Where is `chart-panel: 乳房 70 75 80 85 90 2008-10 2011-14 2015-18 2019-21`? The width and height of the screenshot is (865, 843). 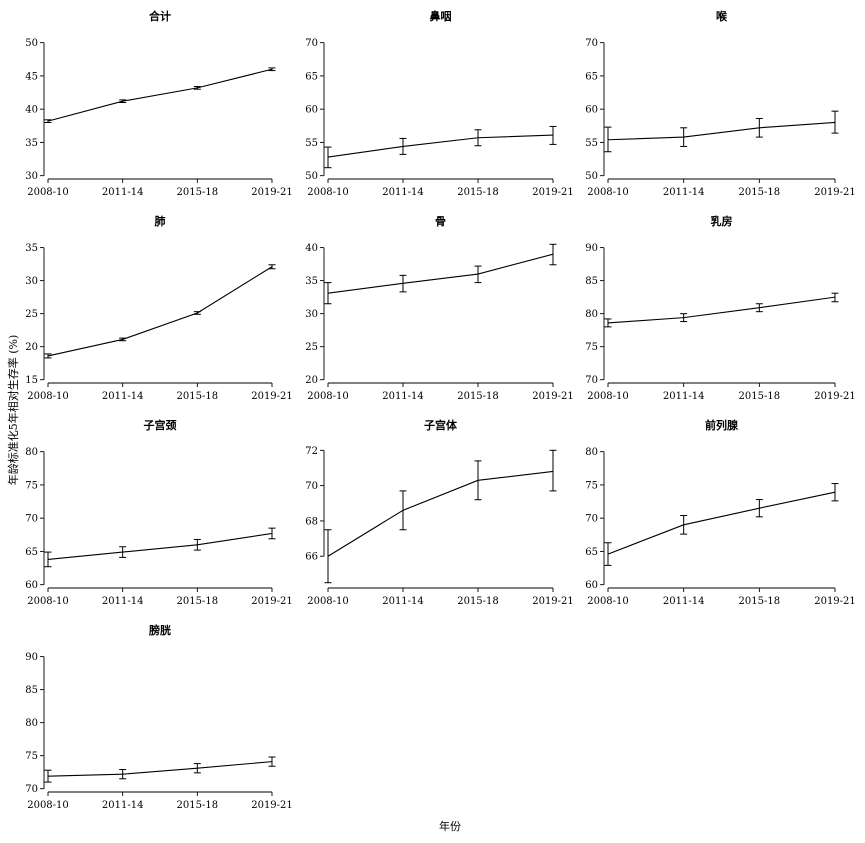
chart-panel: 乳房 70 75 80 85 90 2008-10 2011-14 2015-18 2019-21 is located at coordinates (720, 308).